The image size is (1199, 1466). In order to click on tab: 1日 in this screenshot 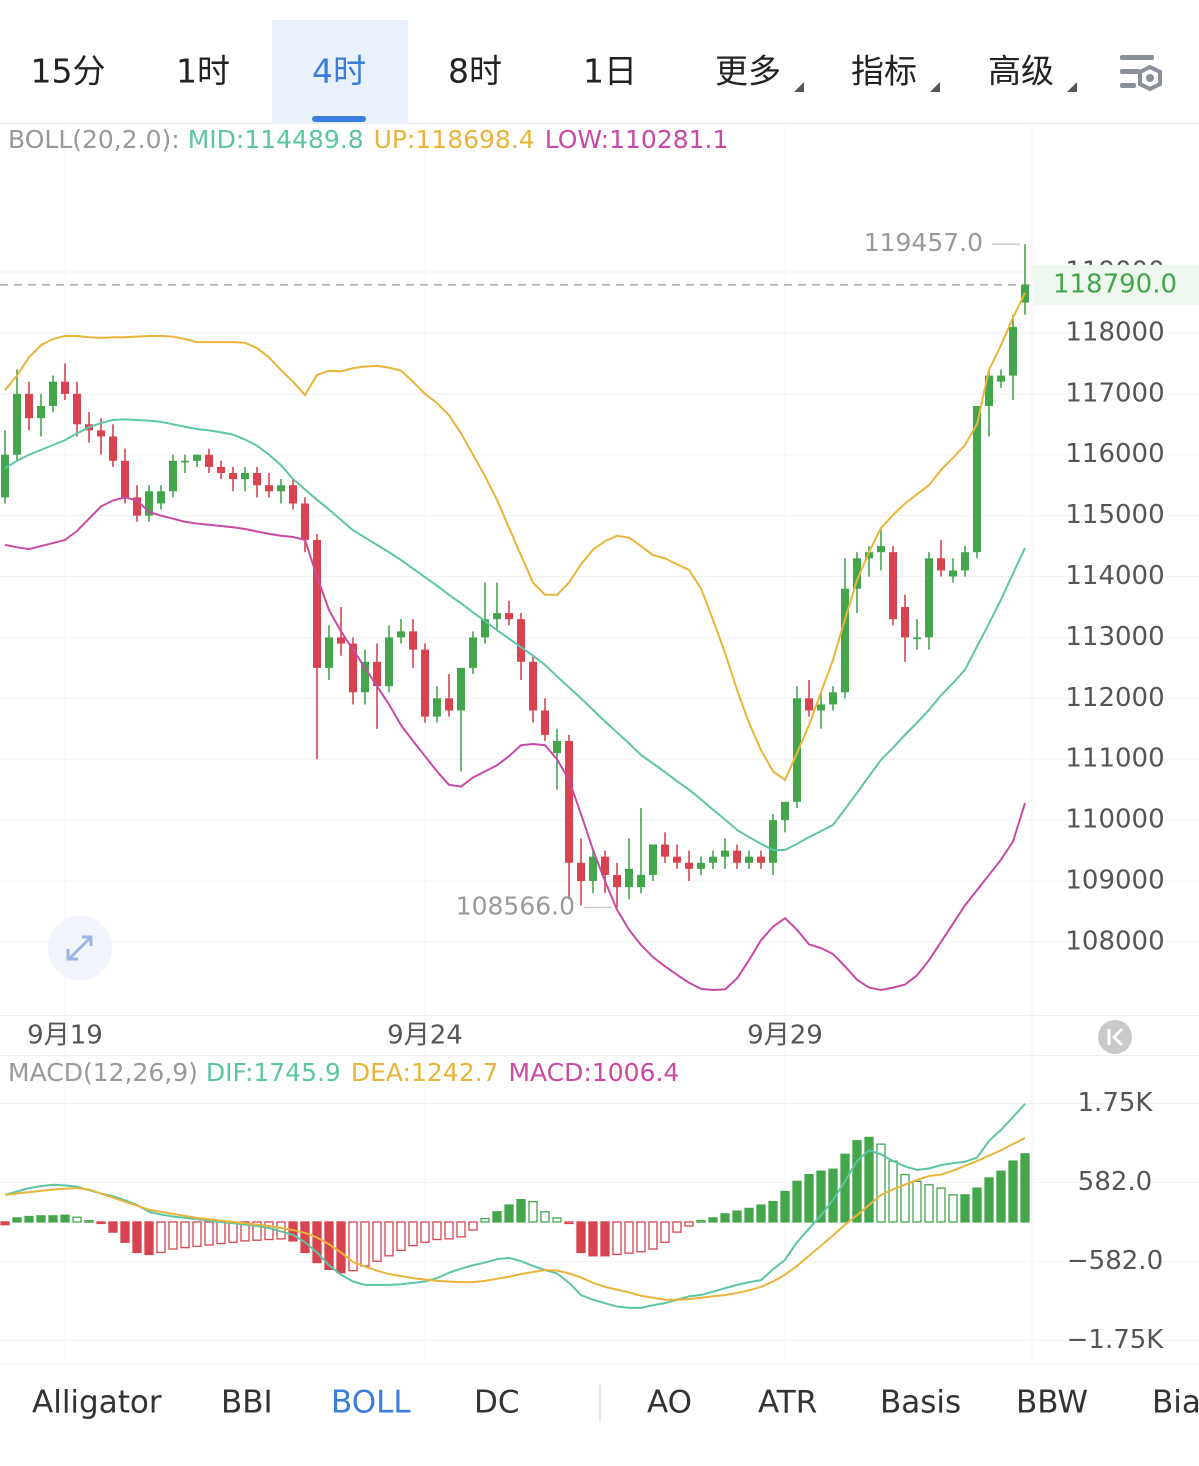, I will do `click(610, 71)`.